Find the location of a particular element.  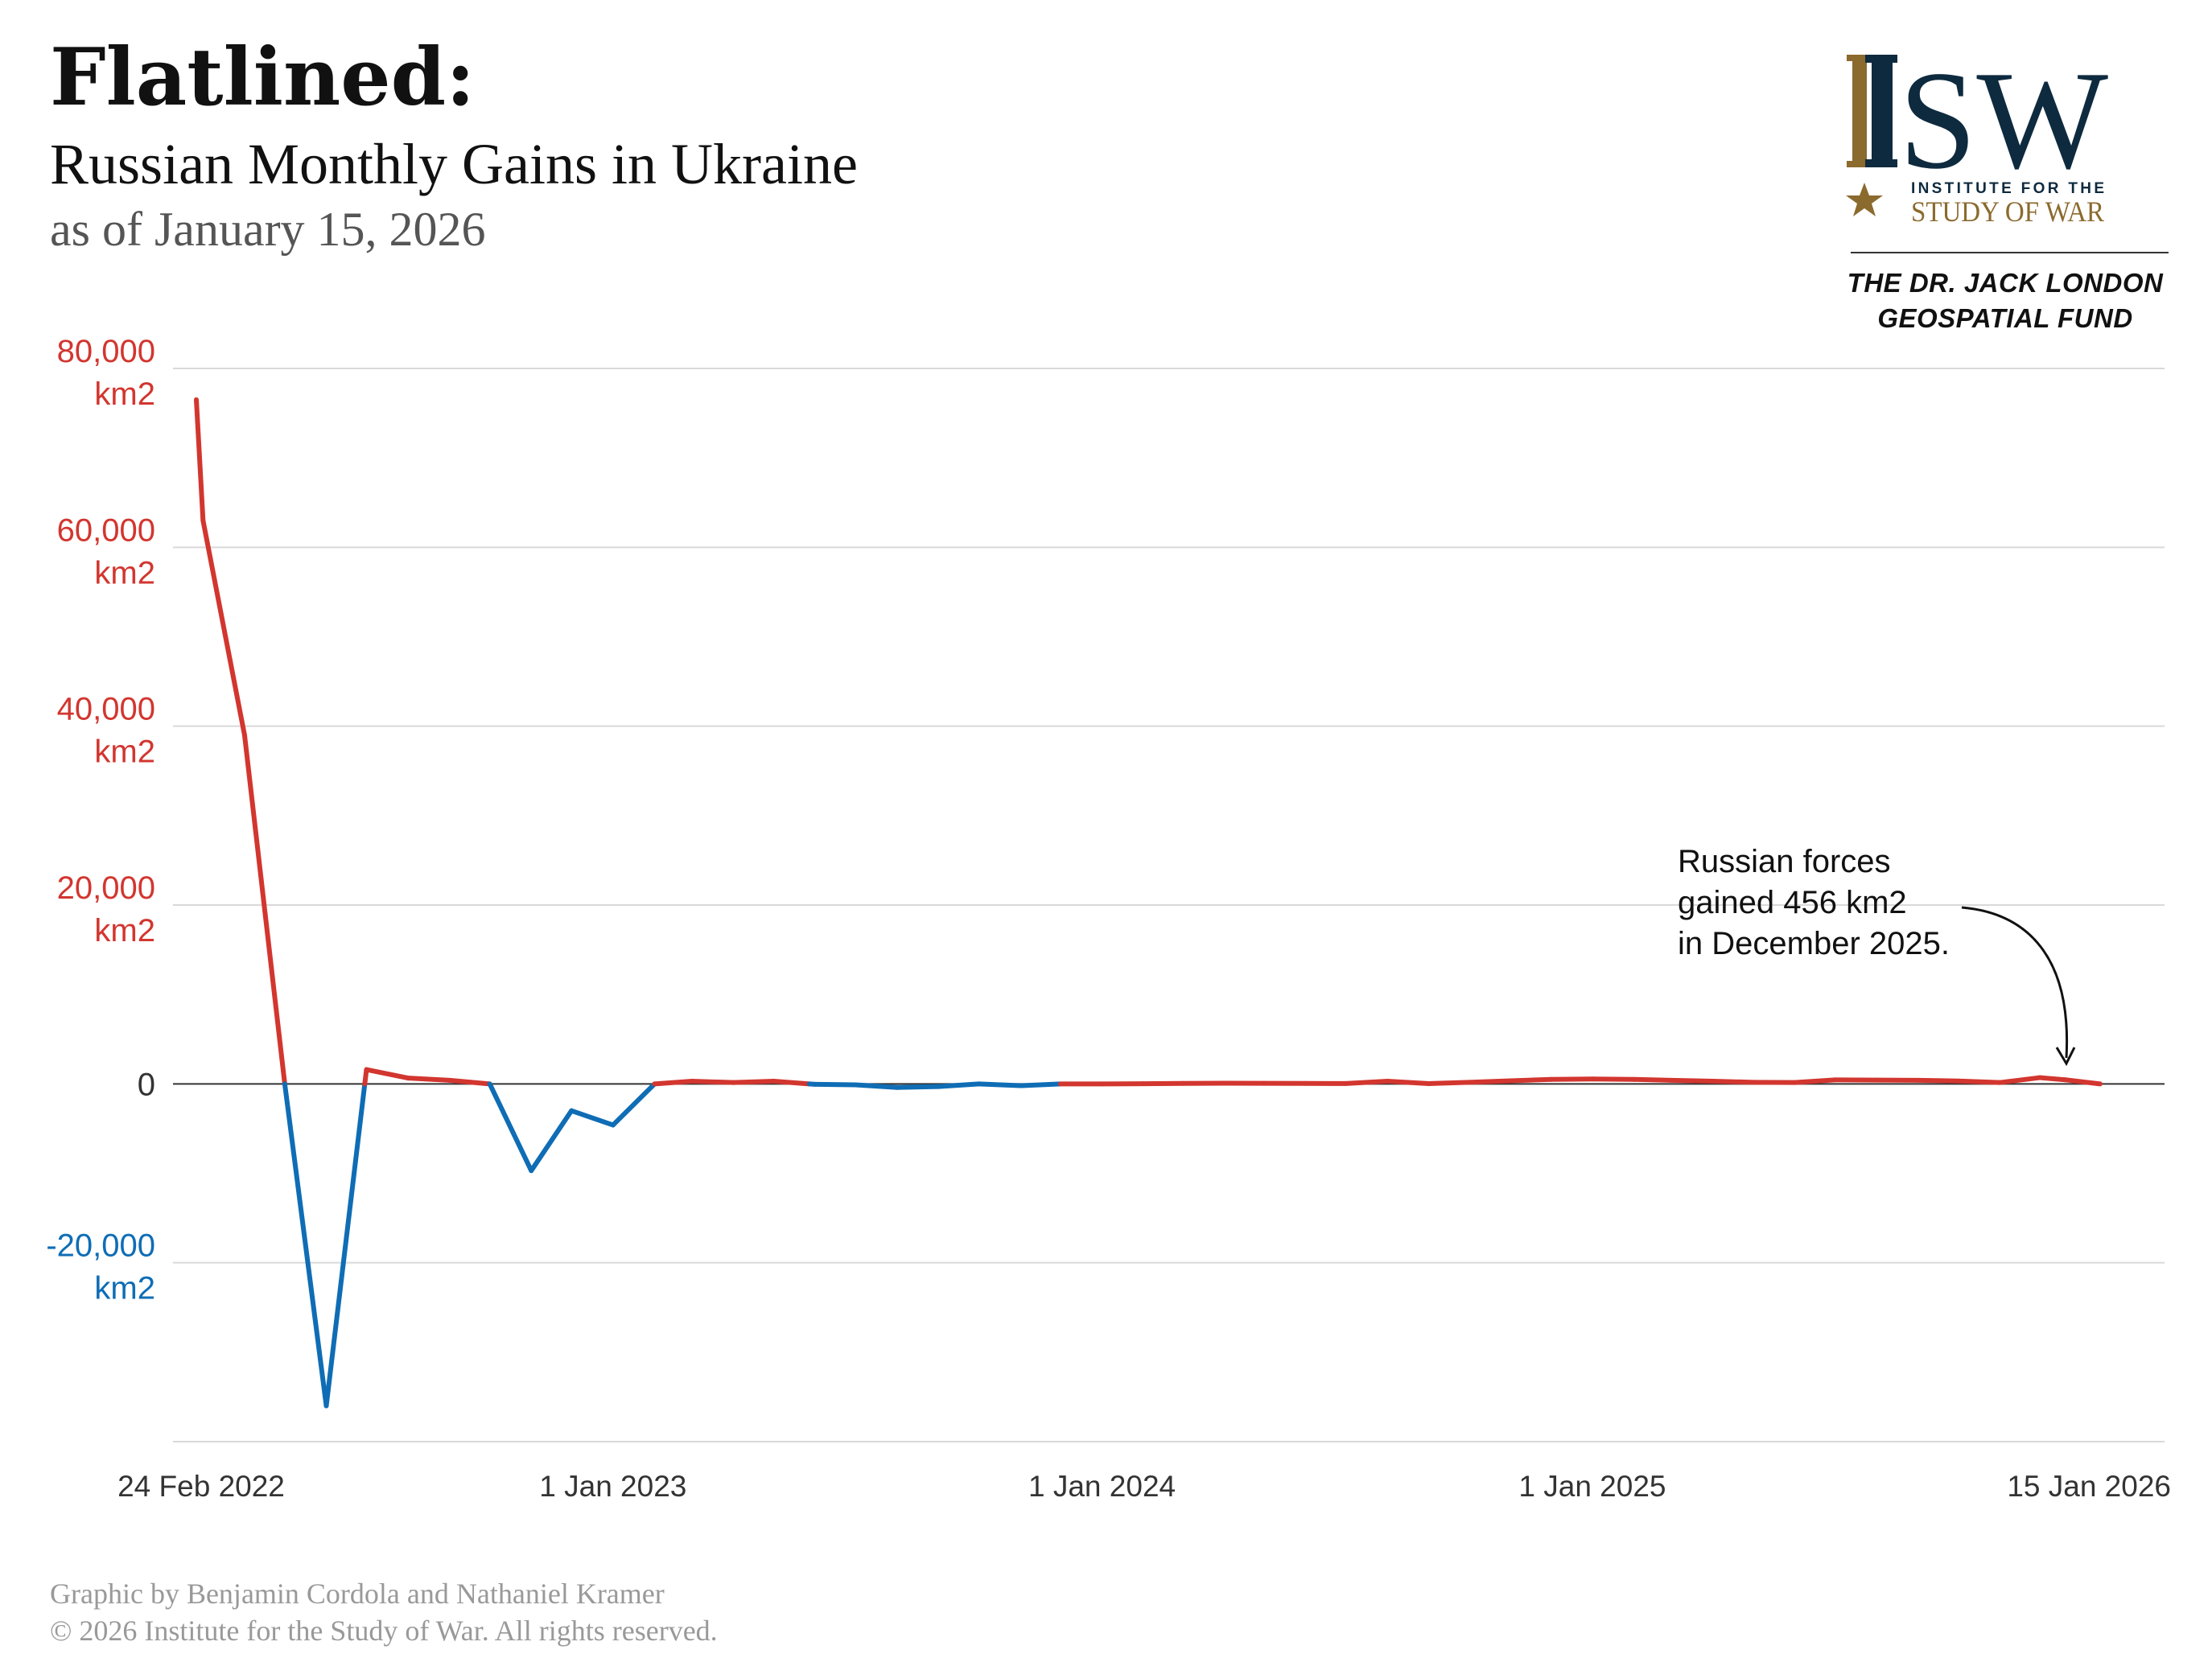

y-tick-label: 20,000 is located at coordinates (106, 888).